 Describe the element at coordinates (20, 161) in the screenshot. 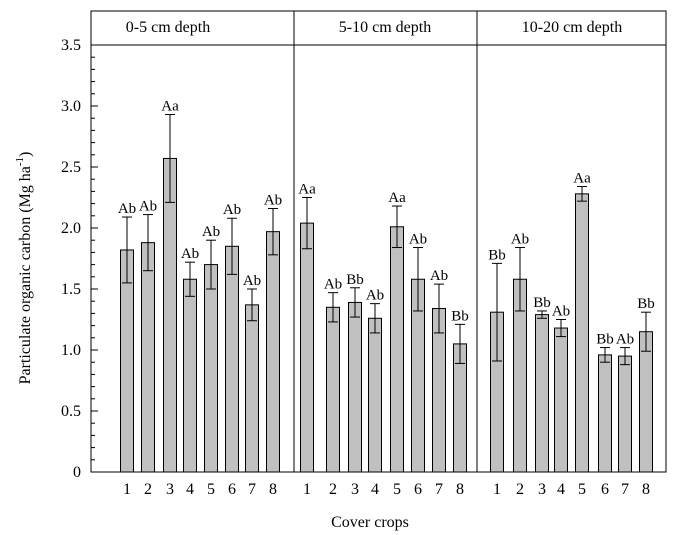

I see `y-axis-label-superscript: -1` at that location.